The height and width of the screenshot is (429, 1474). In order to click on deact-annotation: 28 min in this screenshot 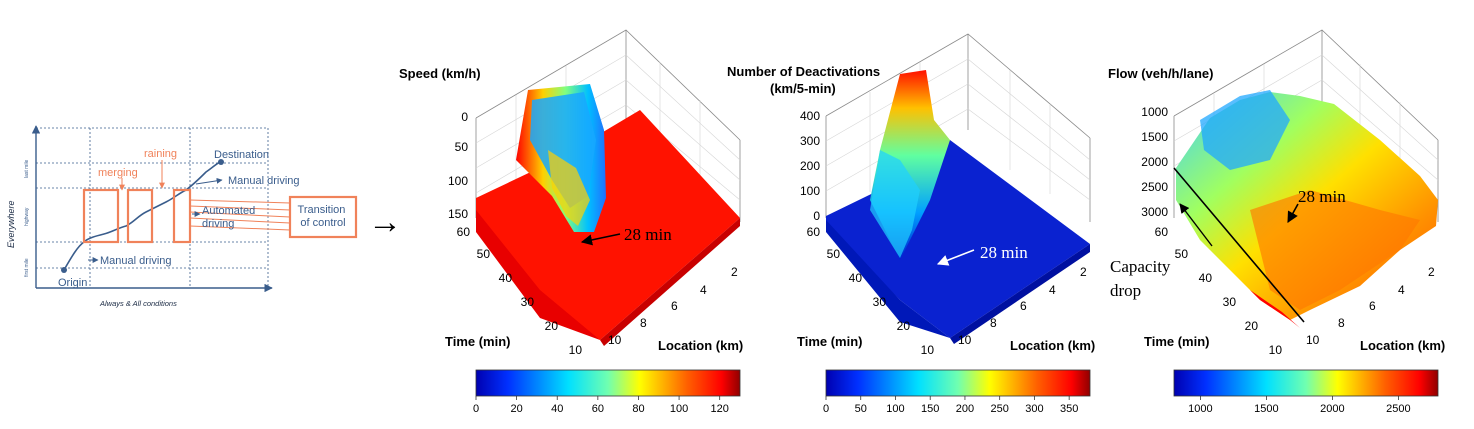, I will do `click(1004, 252)`.